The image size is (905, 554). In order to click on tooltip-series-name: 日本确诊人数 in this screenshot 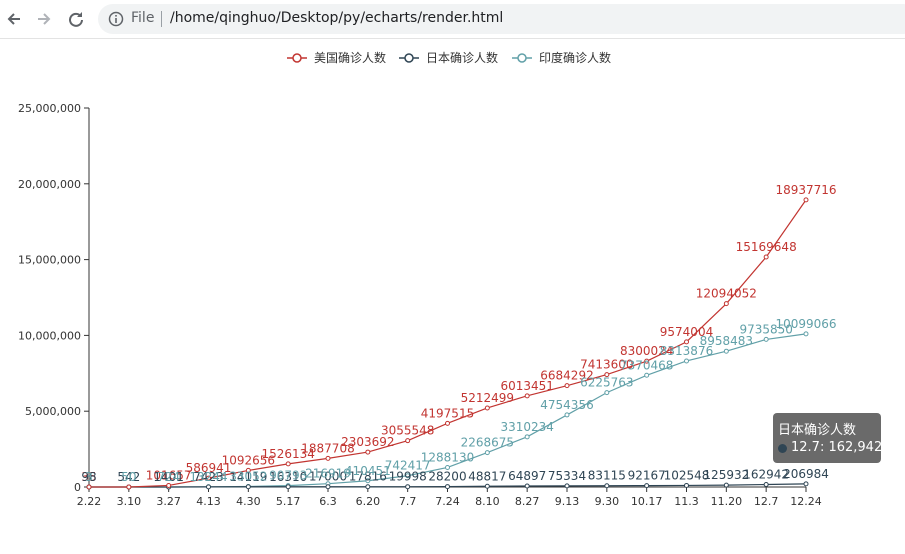, I will do `click(817, 430)`.